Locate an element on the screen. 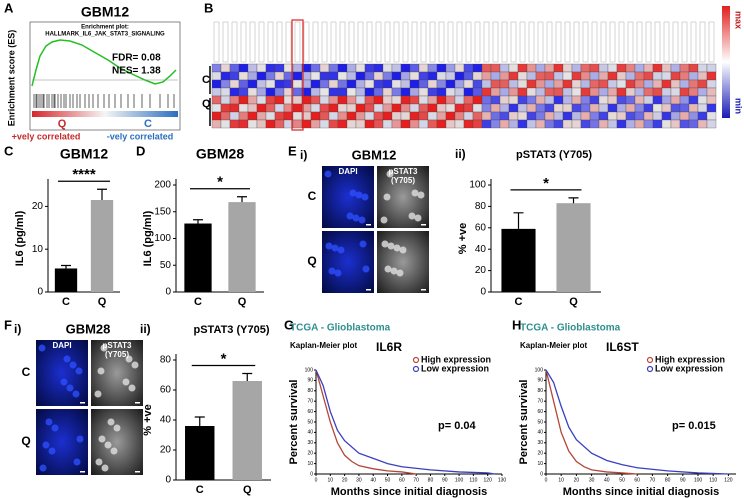 The width and height of the screenshot is (744, 498). y-tick-label: 40 is located at coordinates (540, 433).